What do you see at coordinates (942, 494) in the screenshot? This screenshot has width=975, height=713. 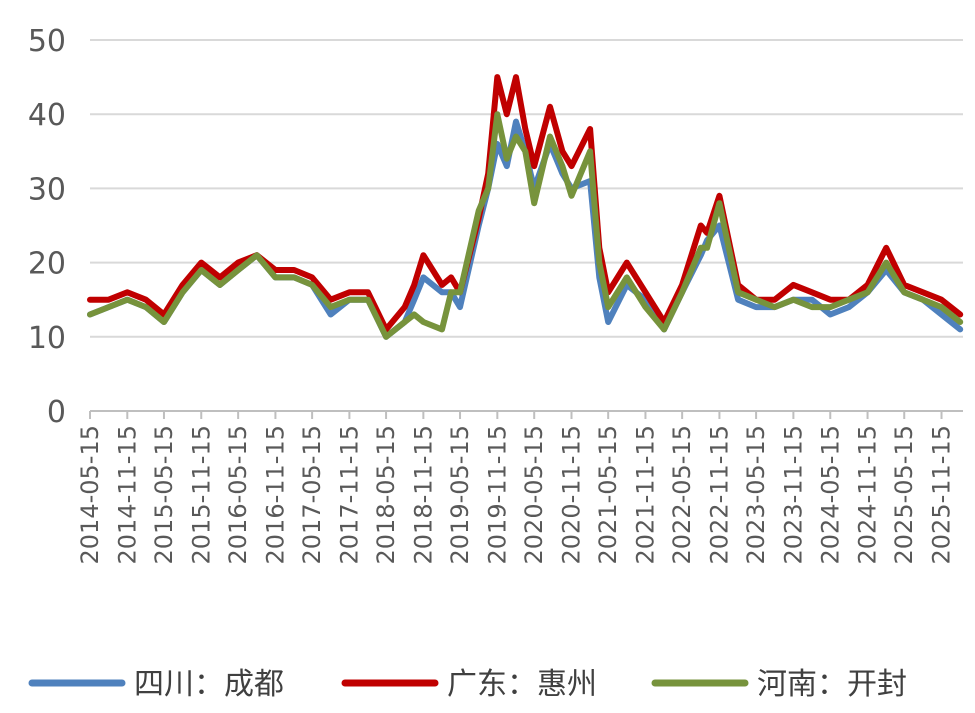 I see `x-tick-label: 2025-11-15` at bounding box center [942, 494].